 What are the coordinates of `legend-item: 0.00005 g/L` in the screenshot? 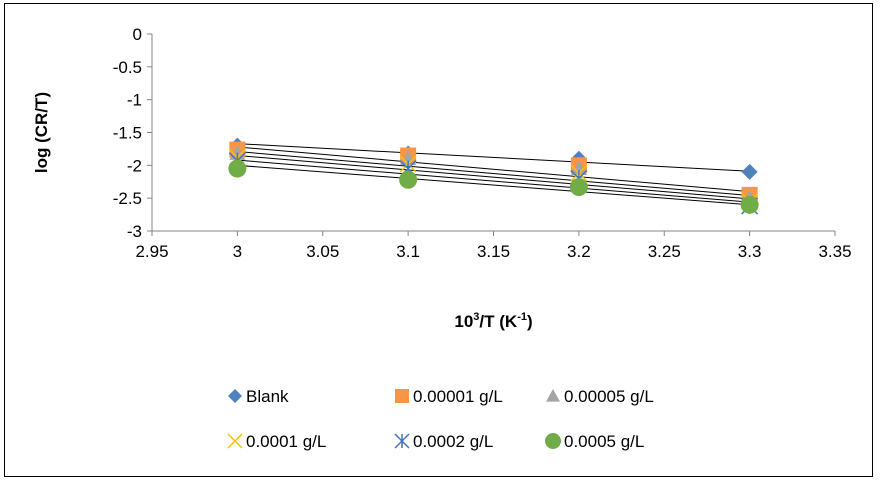 It's located at (600, 396).